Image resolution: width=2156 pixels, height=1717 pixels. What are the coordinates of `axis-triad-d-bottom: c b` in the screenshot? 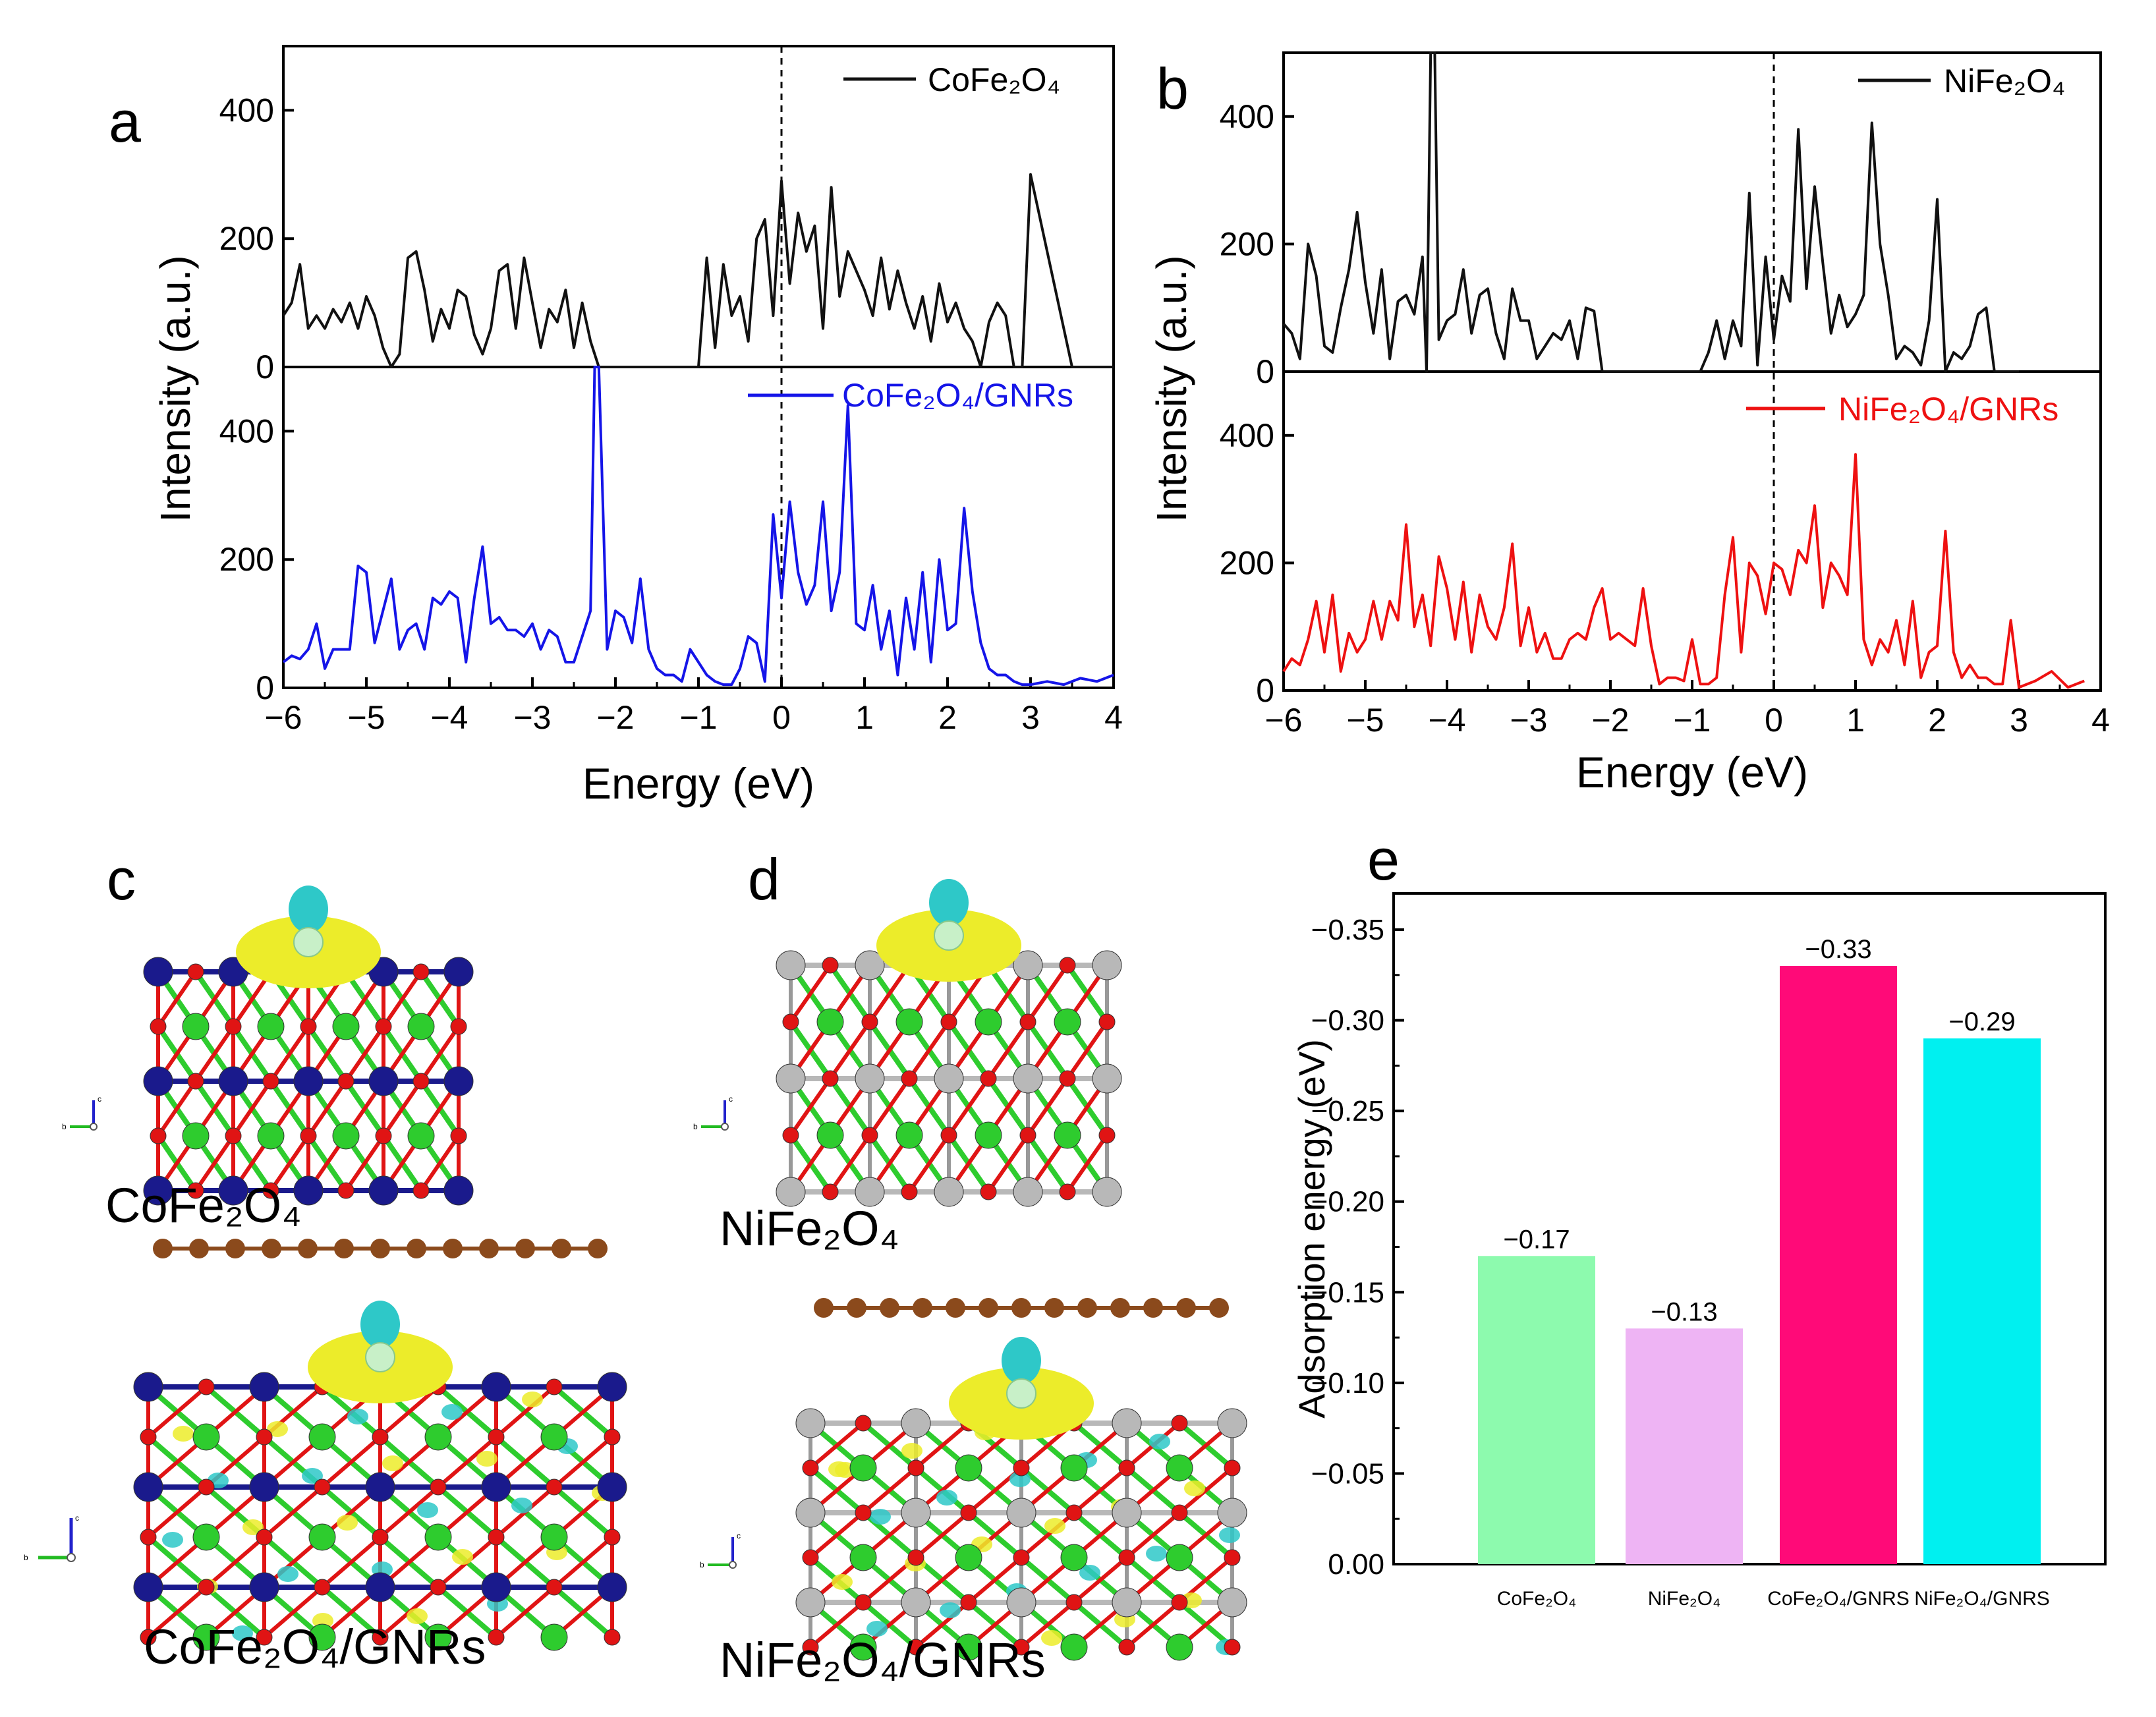 It's located at (721, 1550).